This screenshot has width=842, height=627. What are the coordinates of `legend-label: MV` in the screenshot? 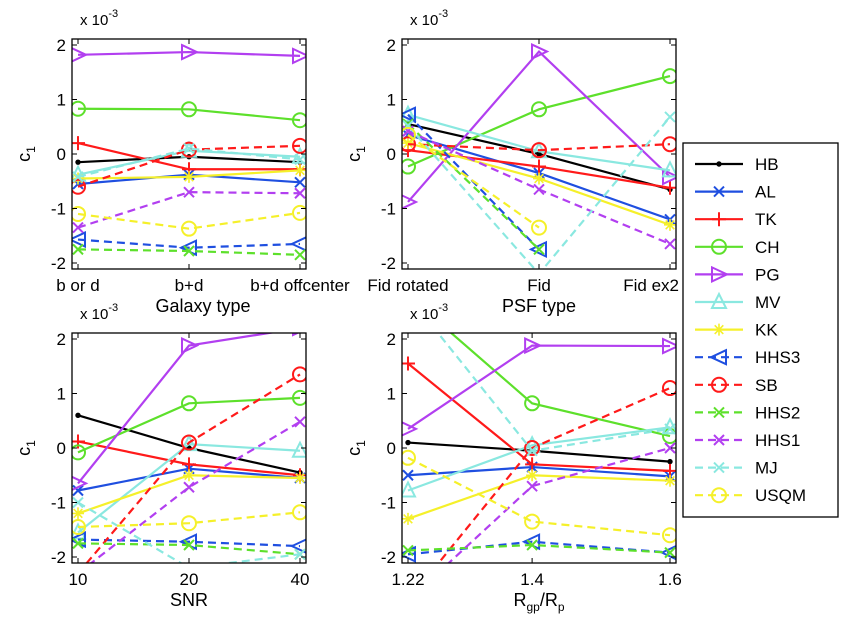 It's located at (768, 302).